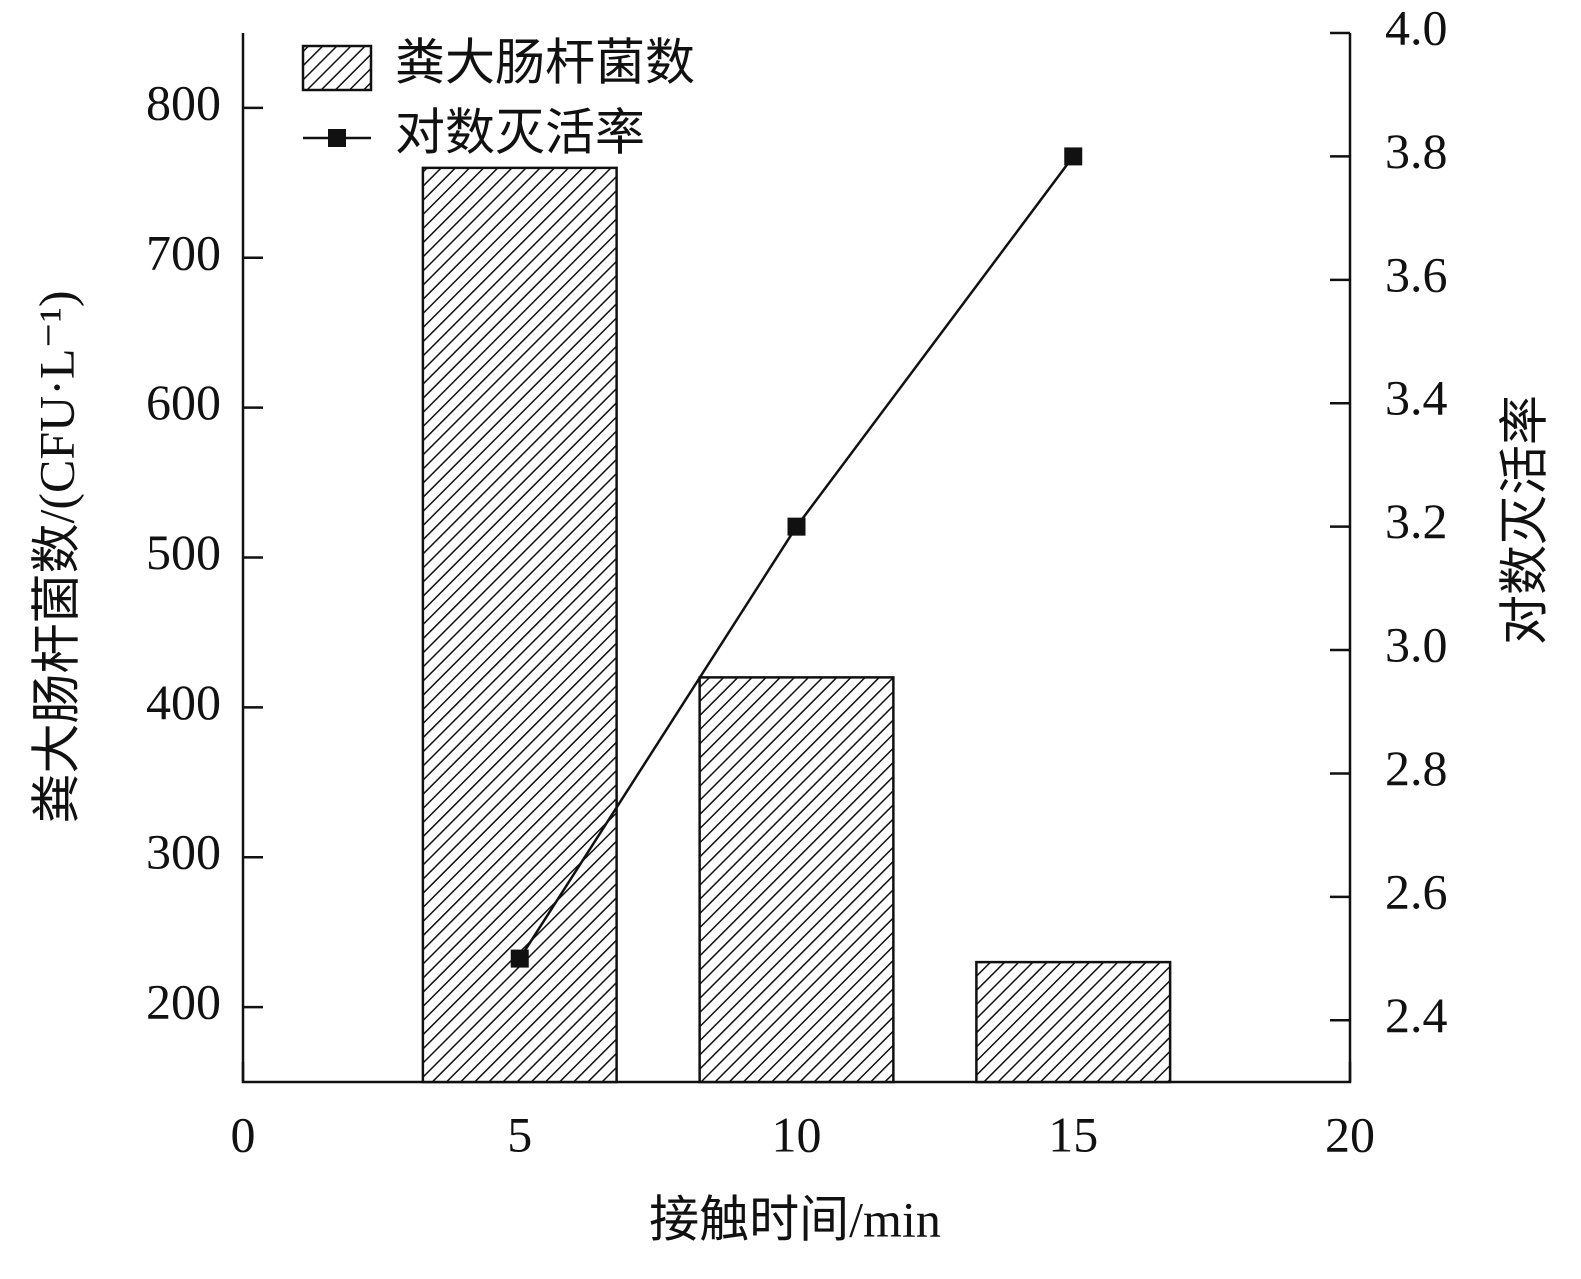 The height and width of the screenshot is (1279, 1581). I want to click on y-tick-label: 300, so click(183, 852).